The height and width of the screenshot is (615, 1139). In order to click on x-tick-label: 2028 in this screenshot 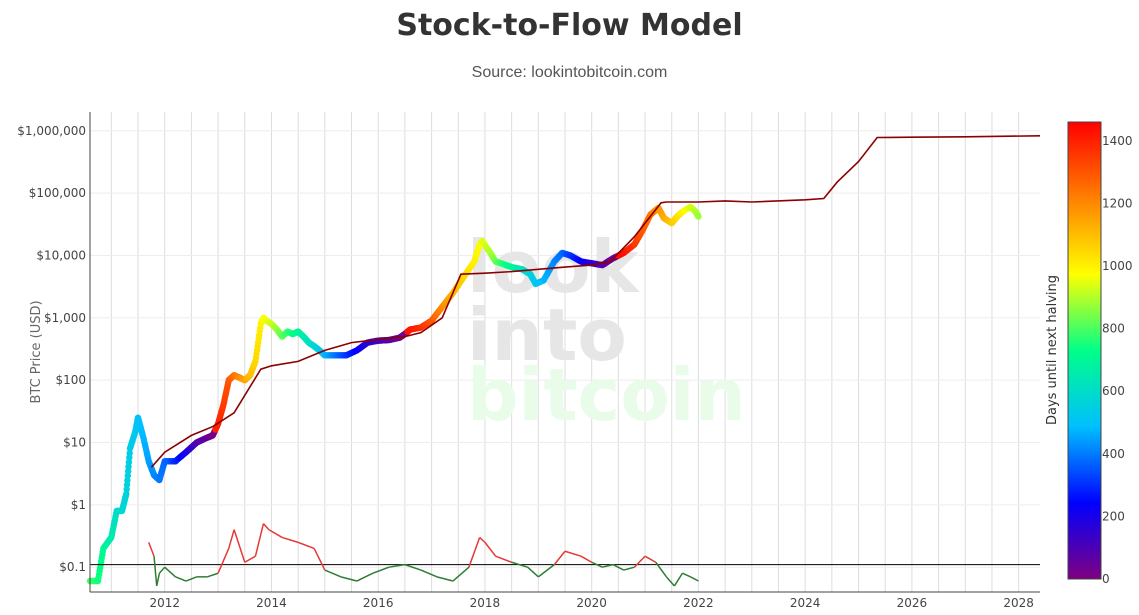, I will do `click(1018, 603)`.